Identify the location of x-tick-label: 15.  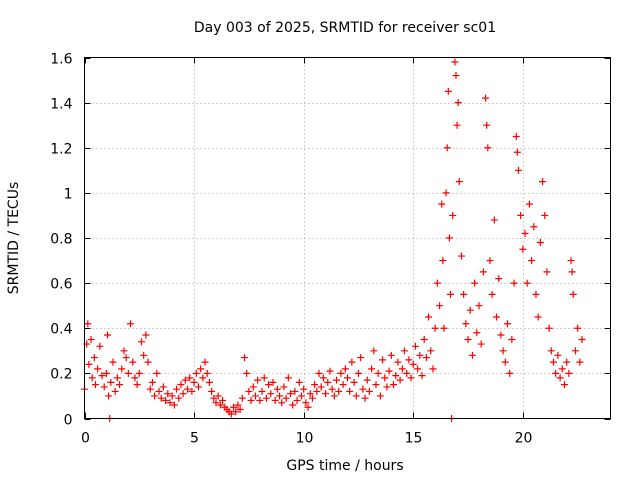
(414, 439).